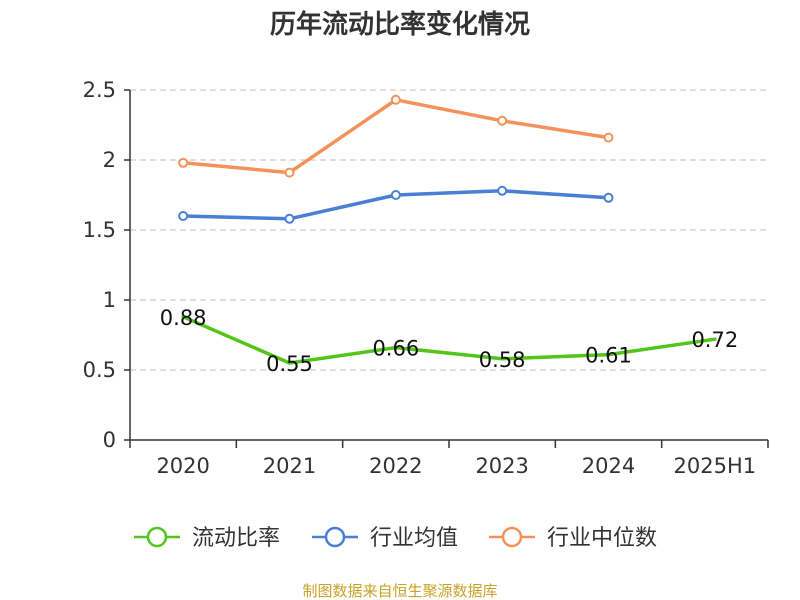  Describe the element at coordinates (399, 591) in the screenshot. I see `source-note: 制图数据来自恒生聚源数据库` at that location.